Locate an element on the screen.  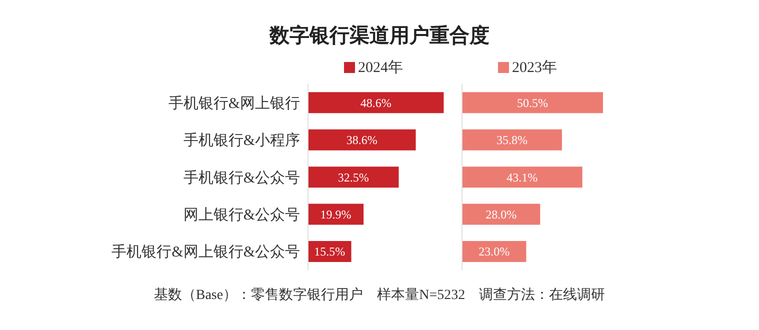
y-tick-label: 手机银行&网上银行&公众号 is located at coordinates (206, 252).